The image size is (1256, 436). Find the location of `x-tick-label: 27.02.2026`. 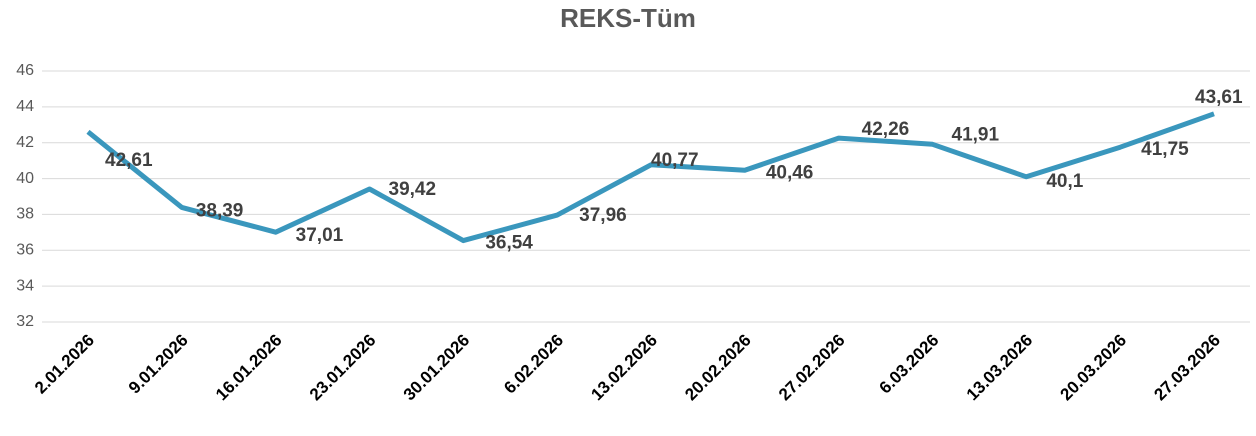

x-tick-label: 27.02.2026 is located at coordinates (812, 368).